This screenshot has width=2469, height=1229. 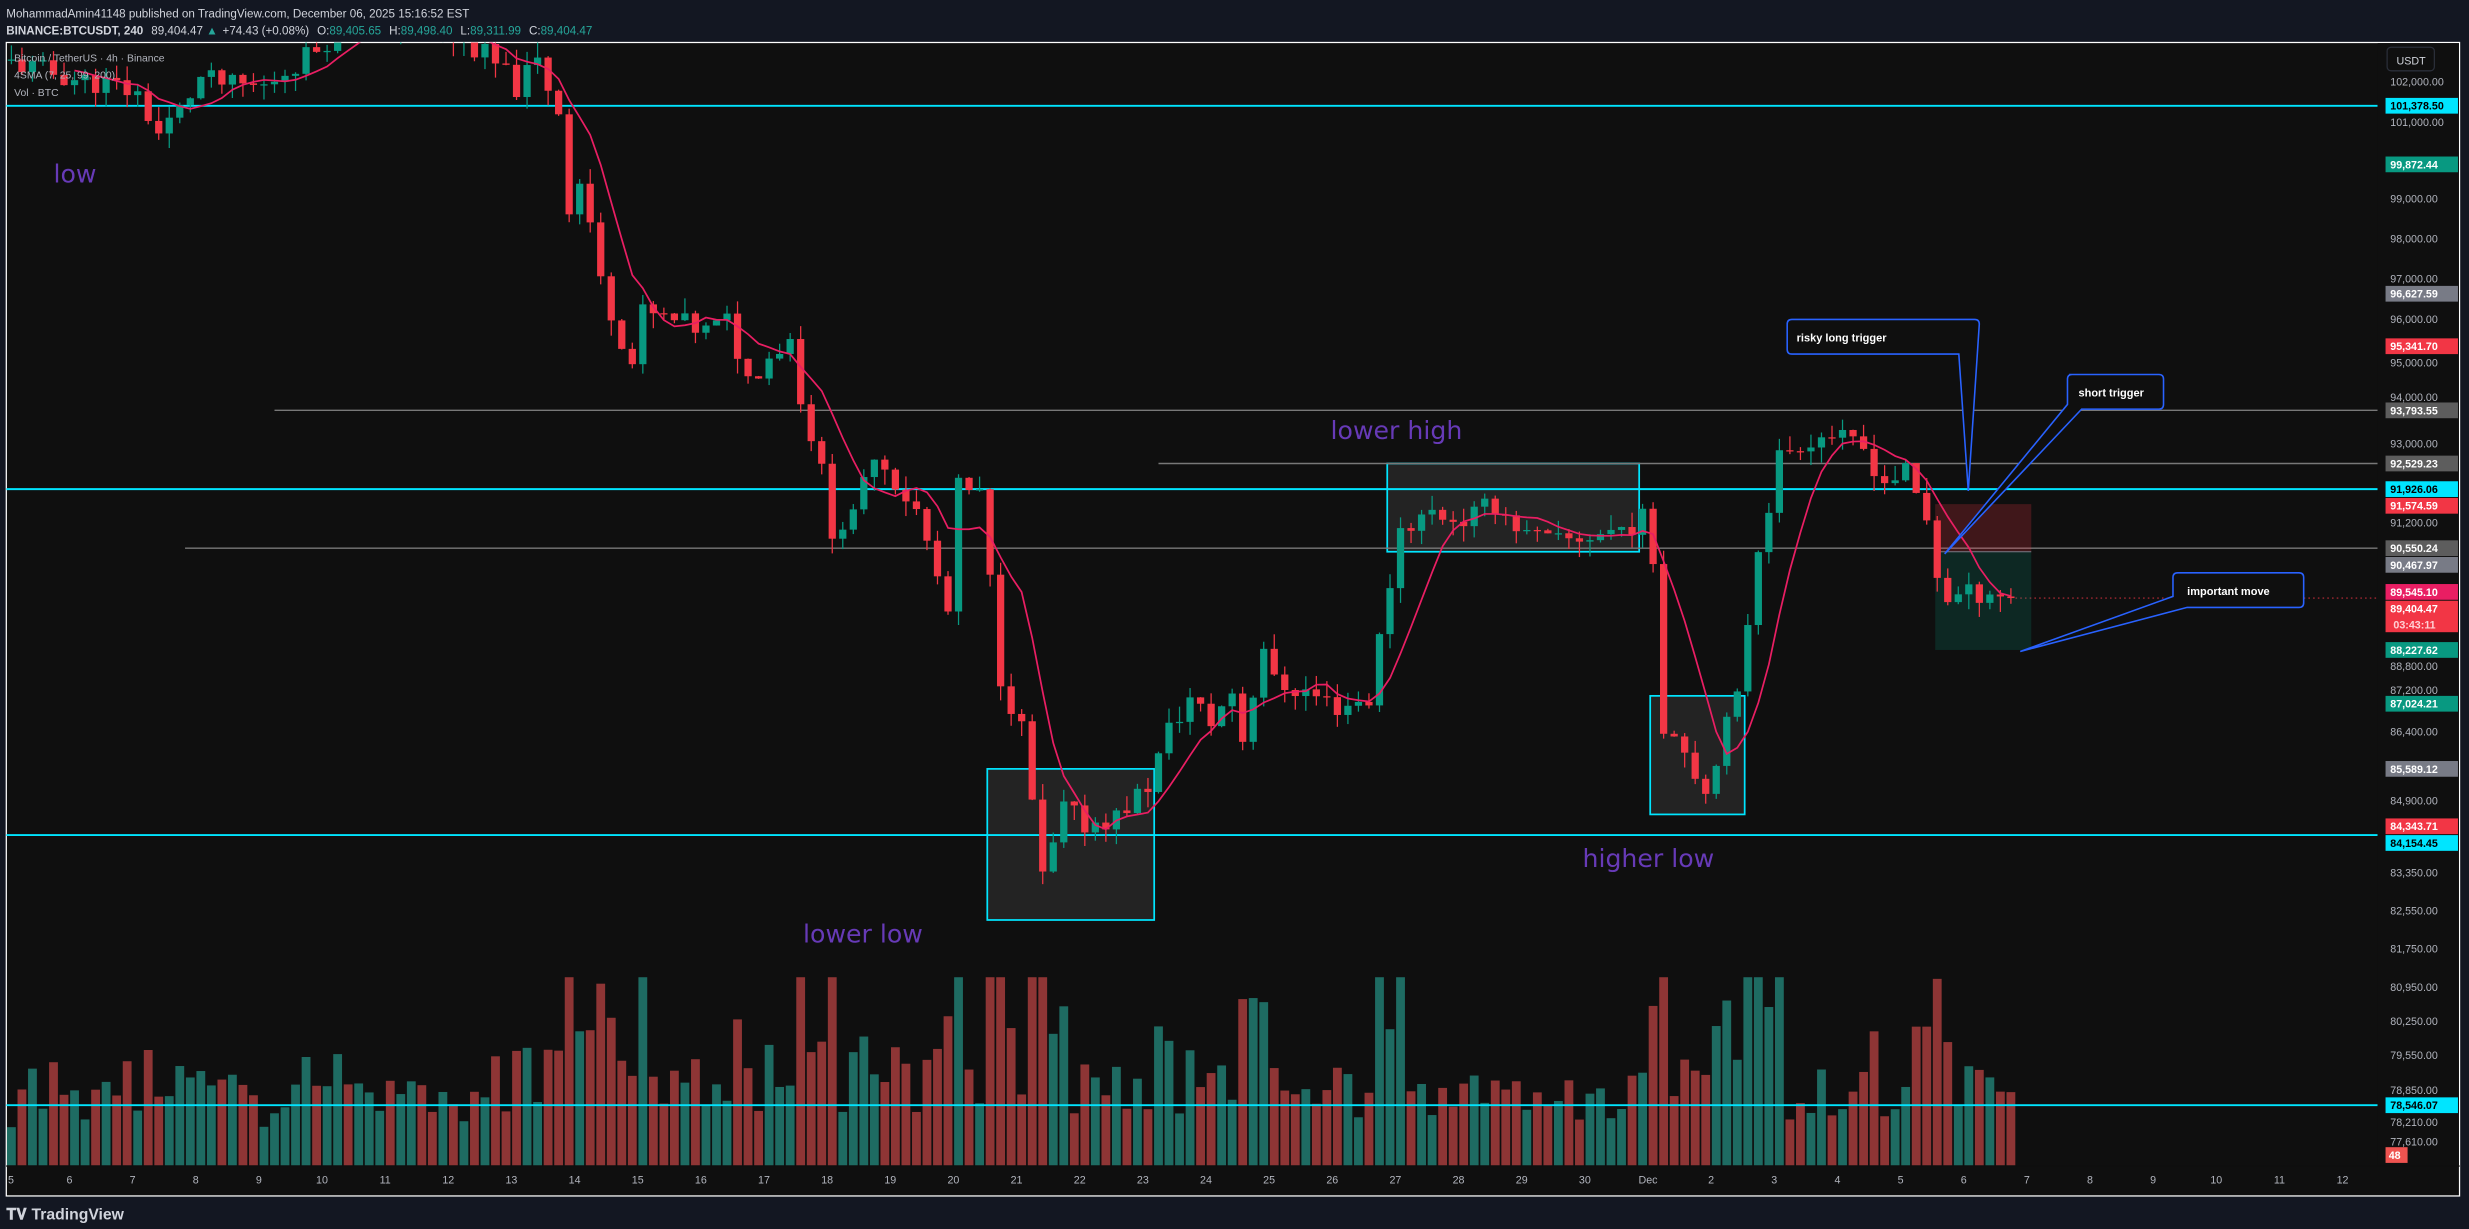 I want to click on rect-lower-low, so click(x=1071, y=844).